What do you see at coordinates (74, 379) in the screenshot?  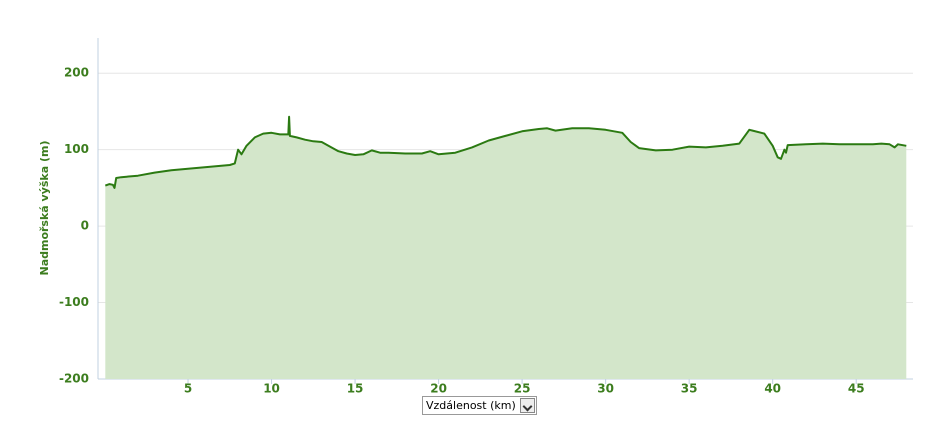 I see `y-tick-label: -200` at bounding box center [74, 379].